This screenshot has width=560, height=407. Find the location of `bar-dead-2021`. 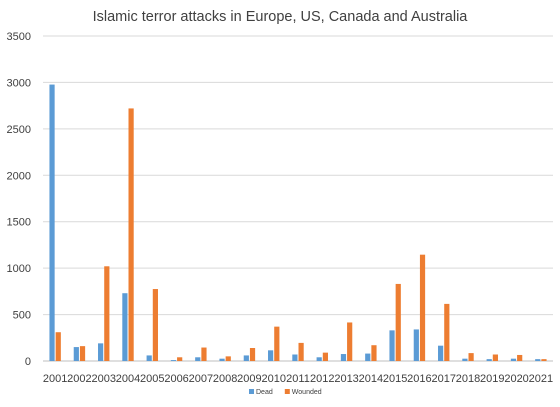

bar-dead-2021 is located at coordinates (538, 360).